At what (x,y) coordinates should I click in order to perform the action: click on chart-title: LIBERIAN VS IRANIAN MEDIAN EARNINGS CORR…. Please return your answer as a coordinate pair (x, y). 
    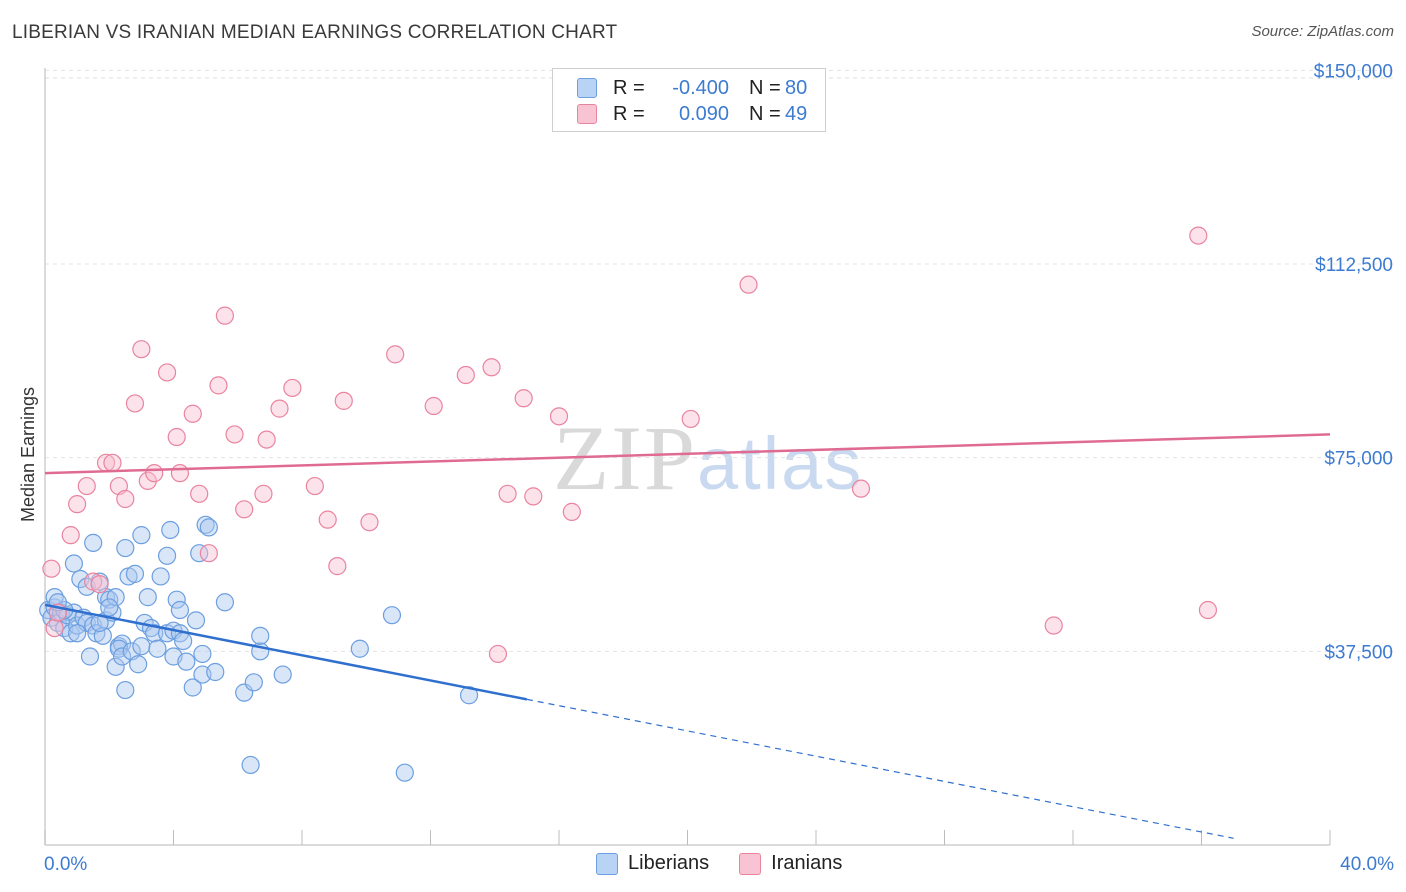
    Looking at the image, I should click on (315, 32).